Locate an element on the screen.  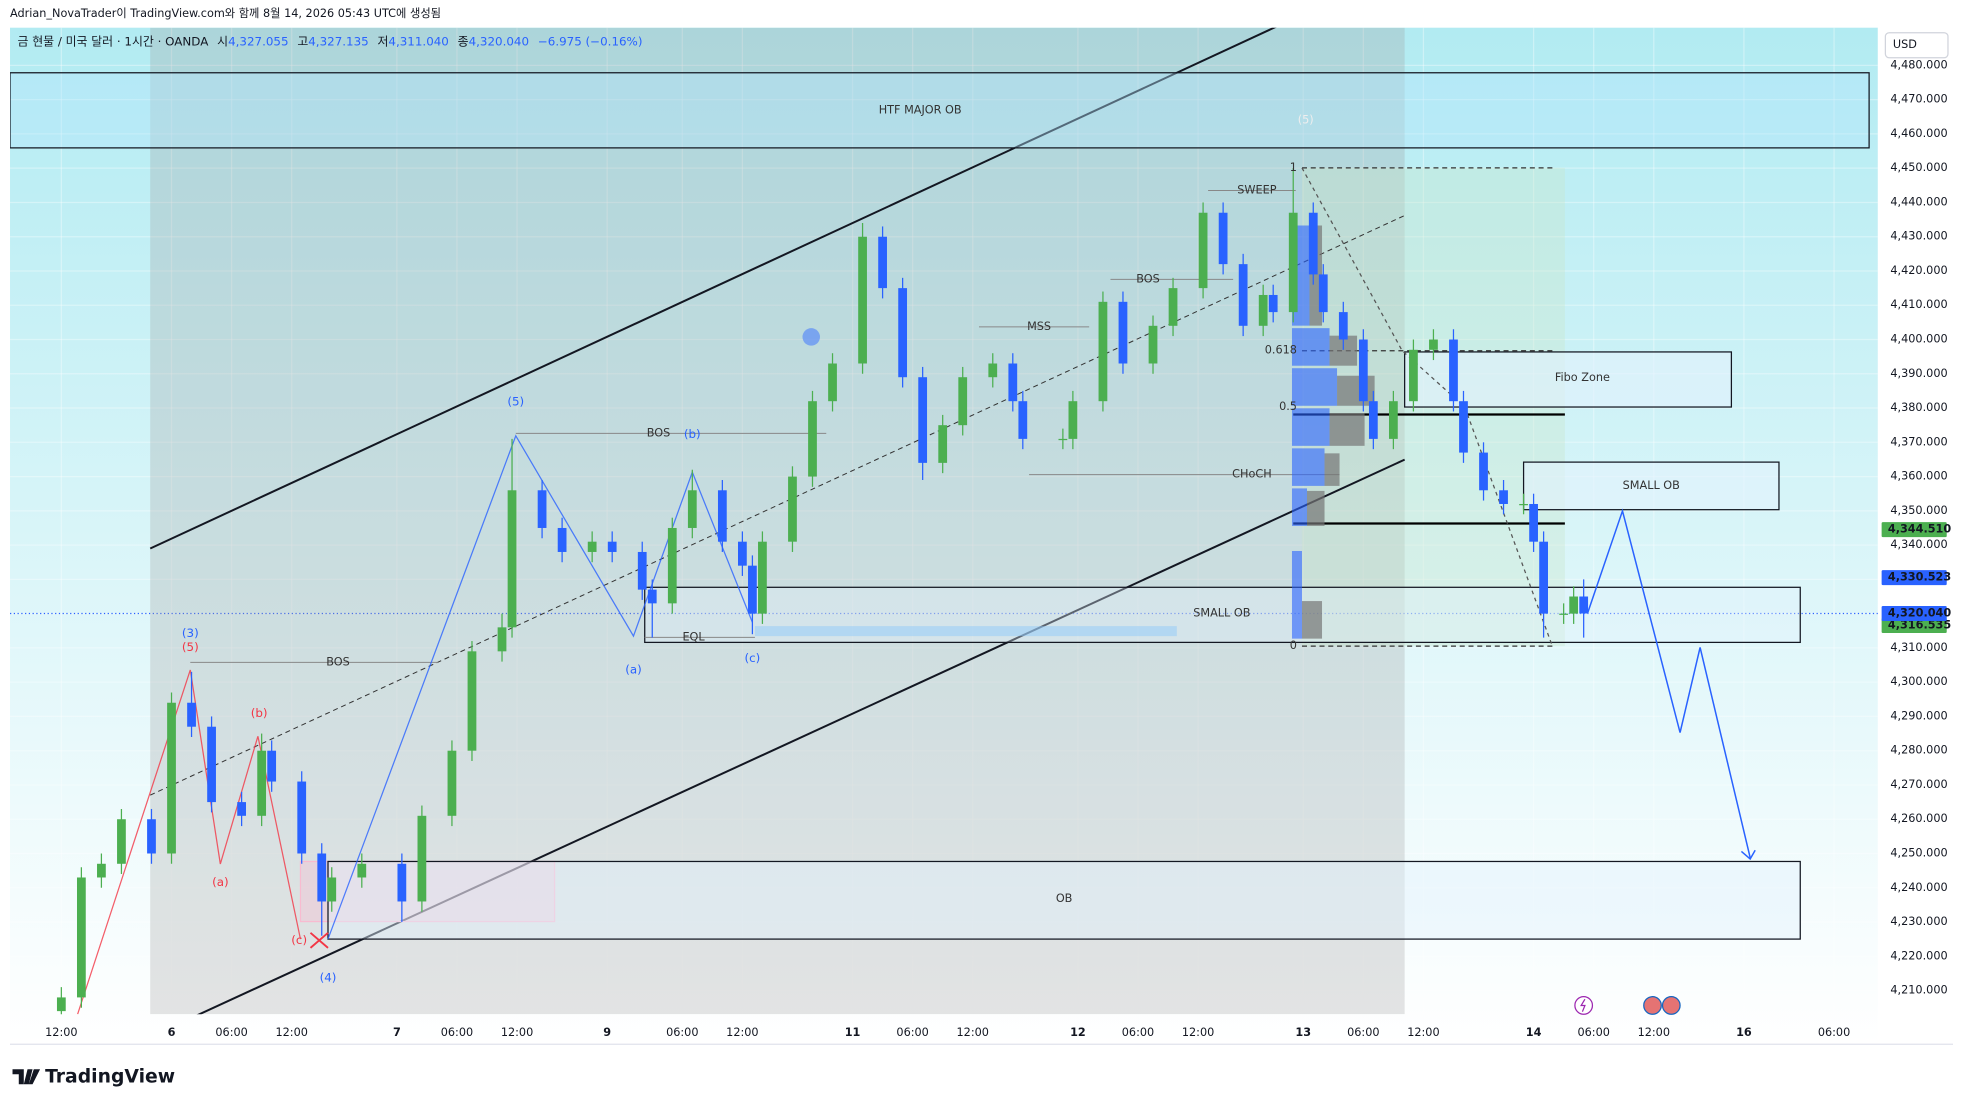
ohlc-label: 종 is located at coordinates (463, 41).